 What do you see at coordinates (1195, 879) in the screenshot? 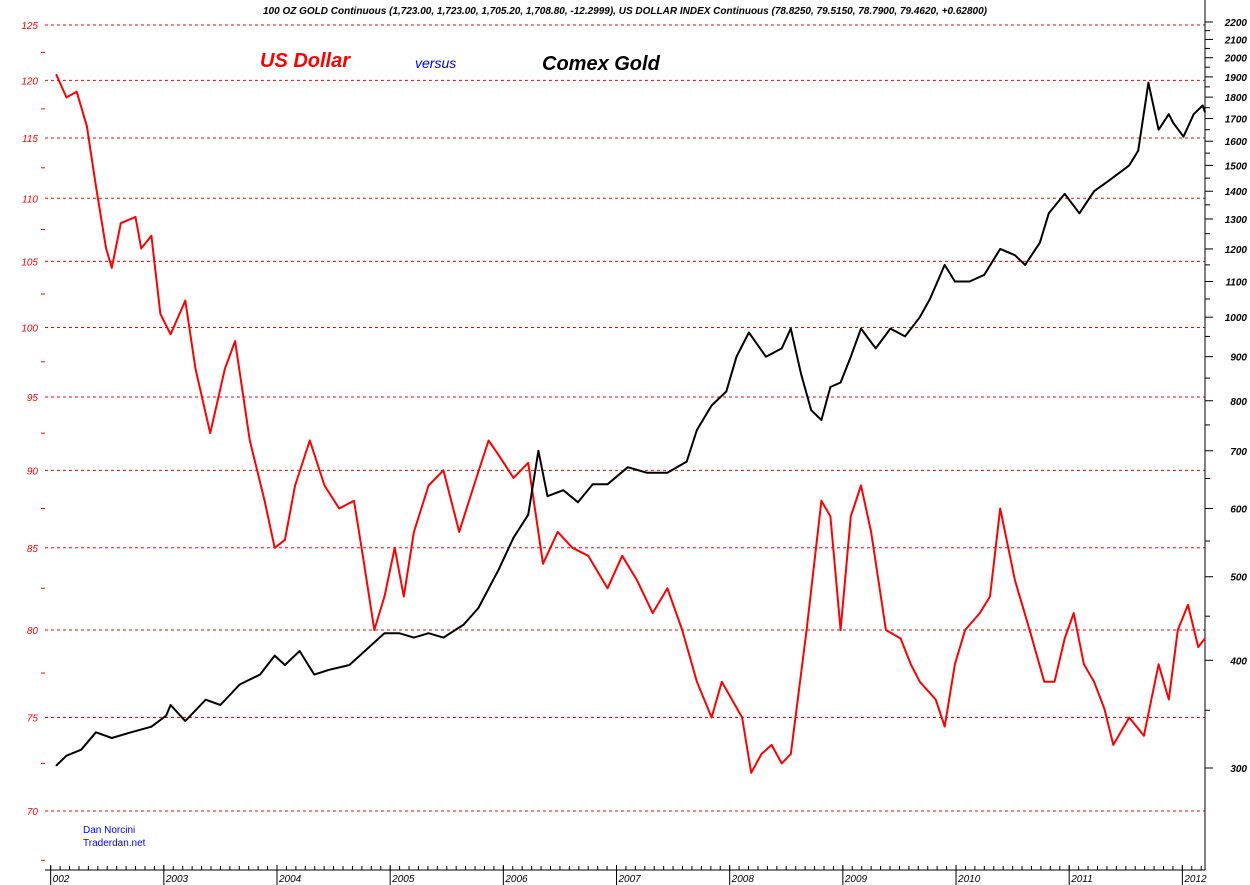
I see `x-tick-label: 2012` at bounding box center [1195, 879].